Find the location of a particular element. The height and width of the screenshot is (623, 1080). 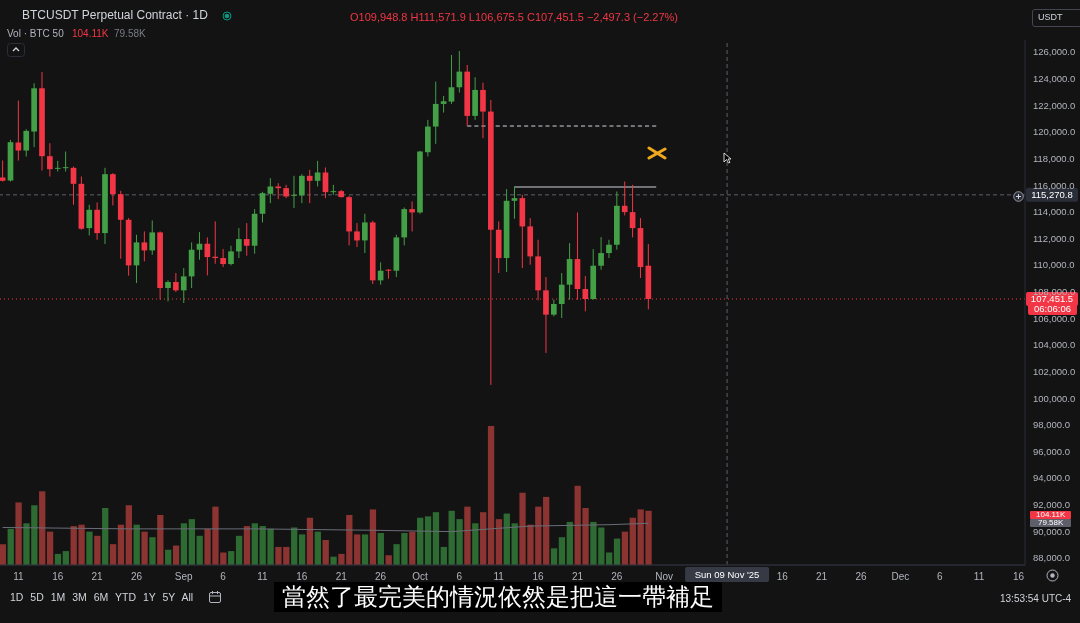

y-tick-label: 102,000.0 is located at coordinates (1054, 371).